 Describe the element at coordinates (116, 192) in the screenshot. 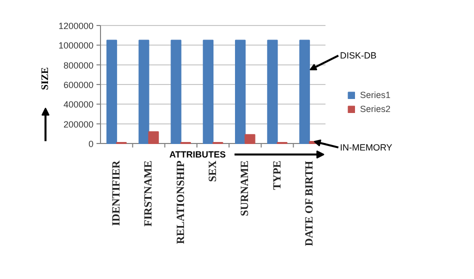

I see `x-tick-label: IDENTIFIER` at that location.